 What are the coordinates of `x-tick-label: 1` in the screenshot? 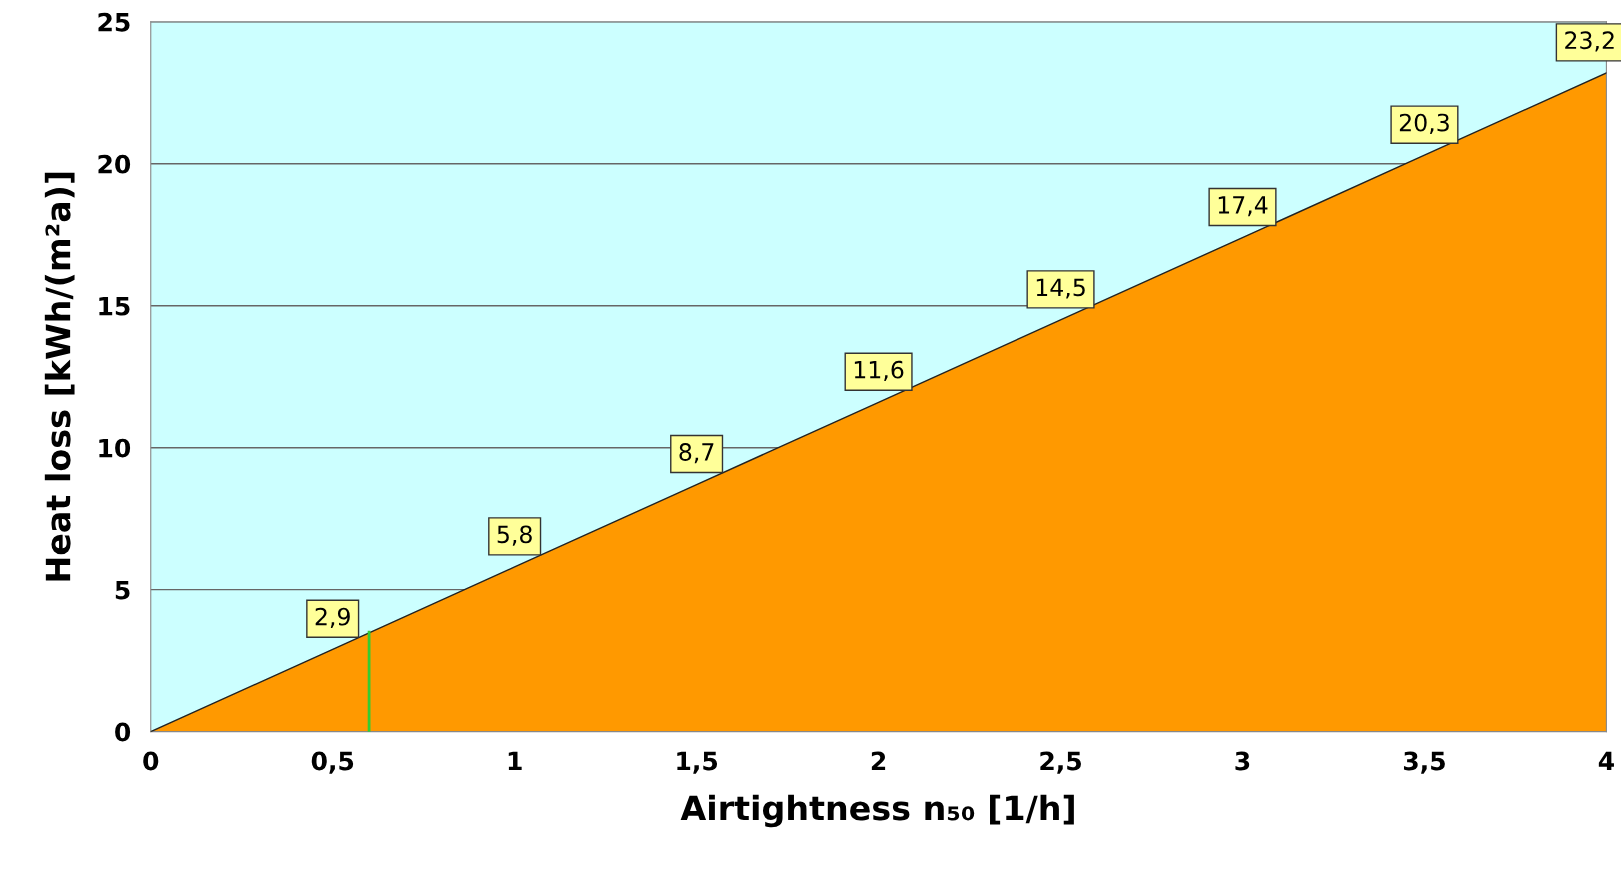 It's located at (515, 761).